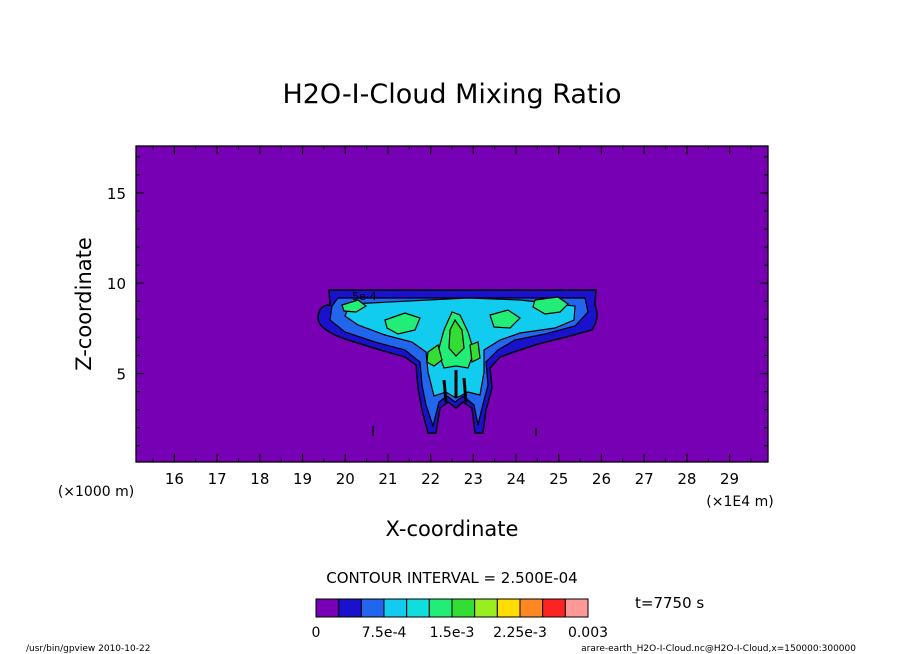 This screenshot has height=654, width=904. Describe the element at coordinates (434, 355) in the screenshot. I see `contour-band-5b` at that location.